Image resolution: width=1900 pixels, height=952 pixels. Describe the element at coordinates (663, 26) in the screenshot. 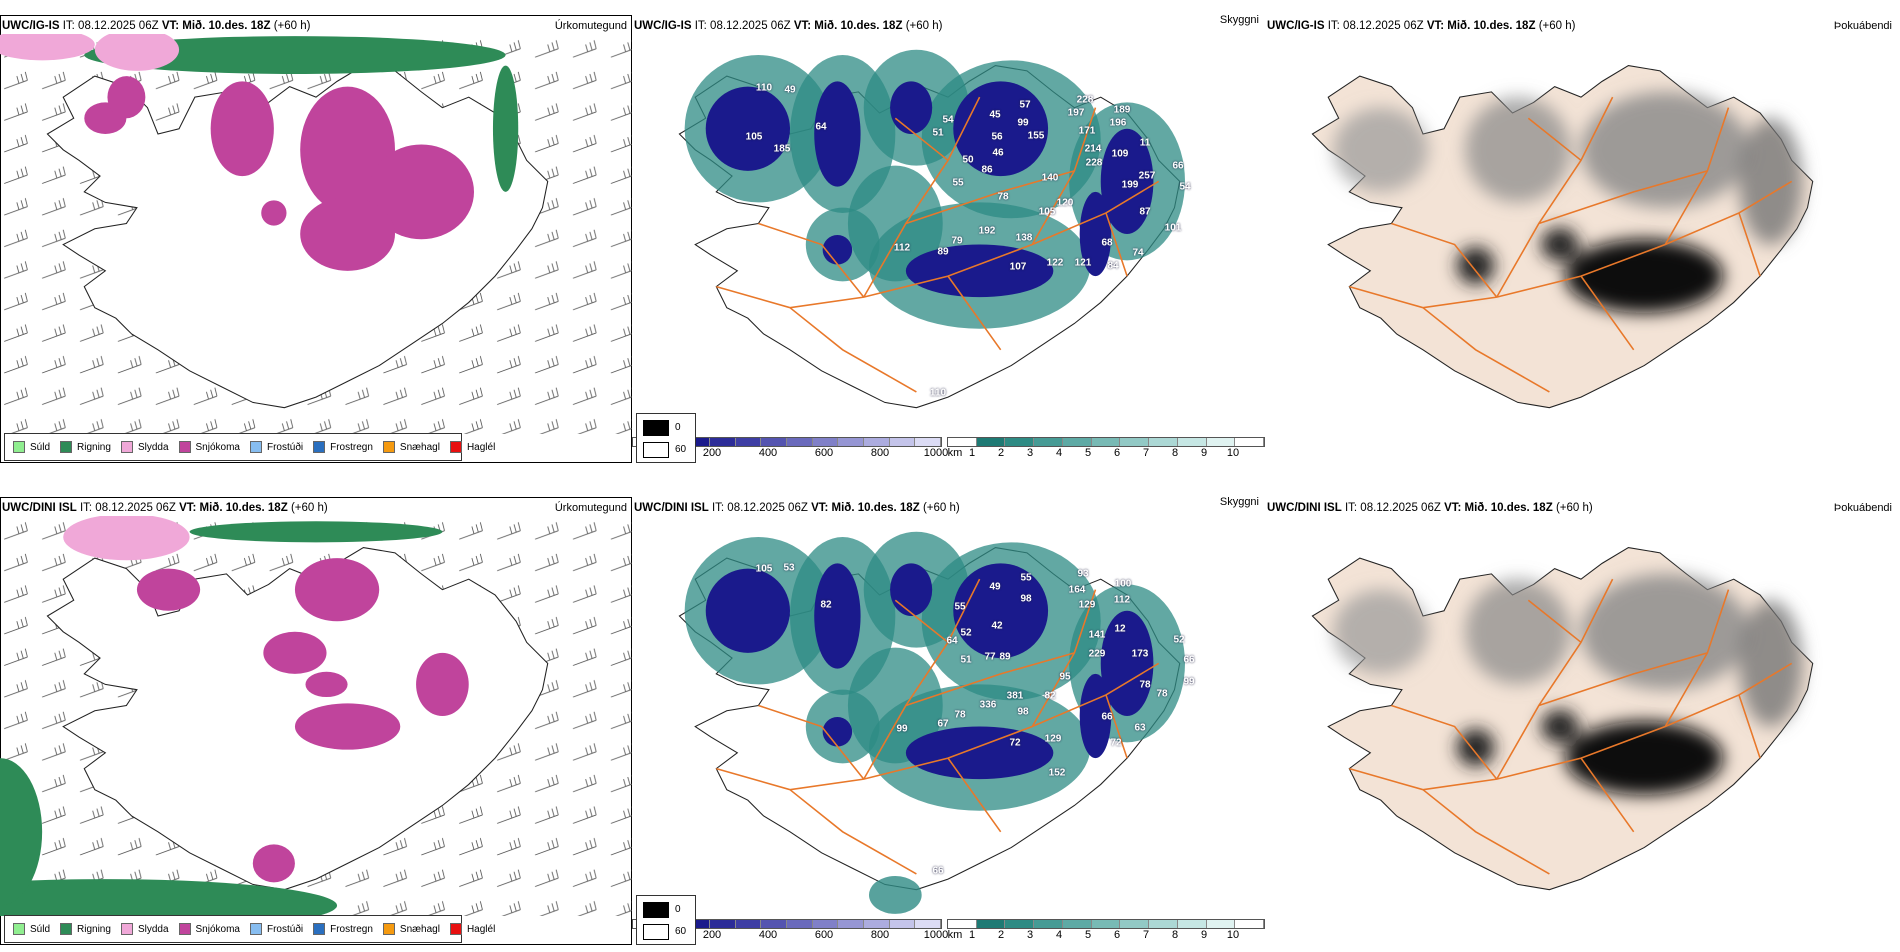

I see `title-model: UWC/IG-IS` at that location.